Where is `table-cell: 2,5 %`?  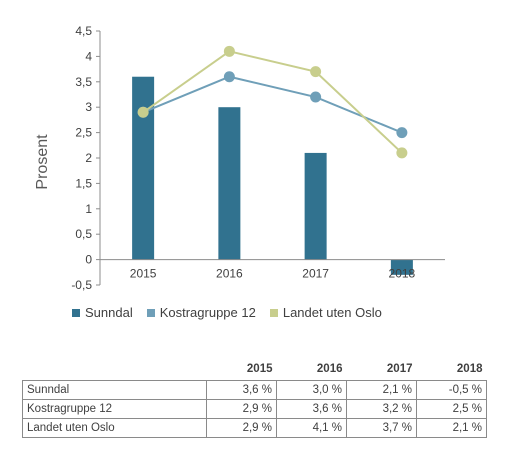 table-cell: 2,5 % is located at coordinates (451, 409).